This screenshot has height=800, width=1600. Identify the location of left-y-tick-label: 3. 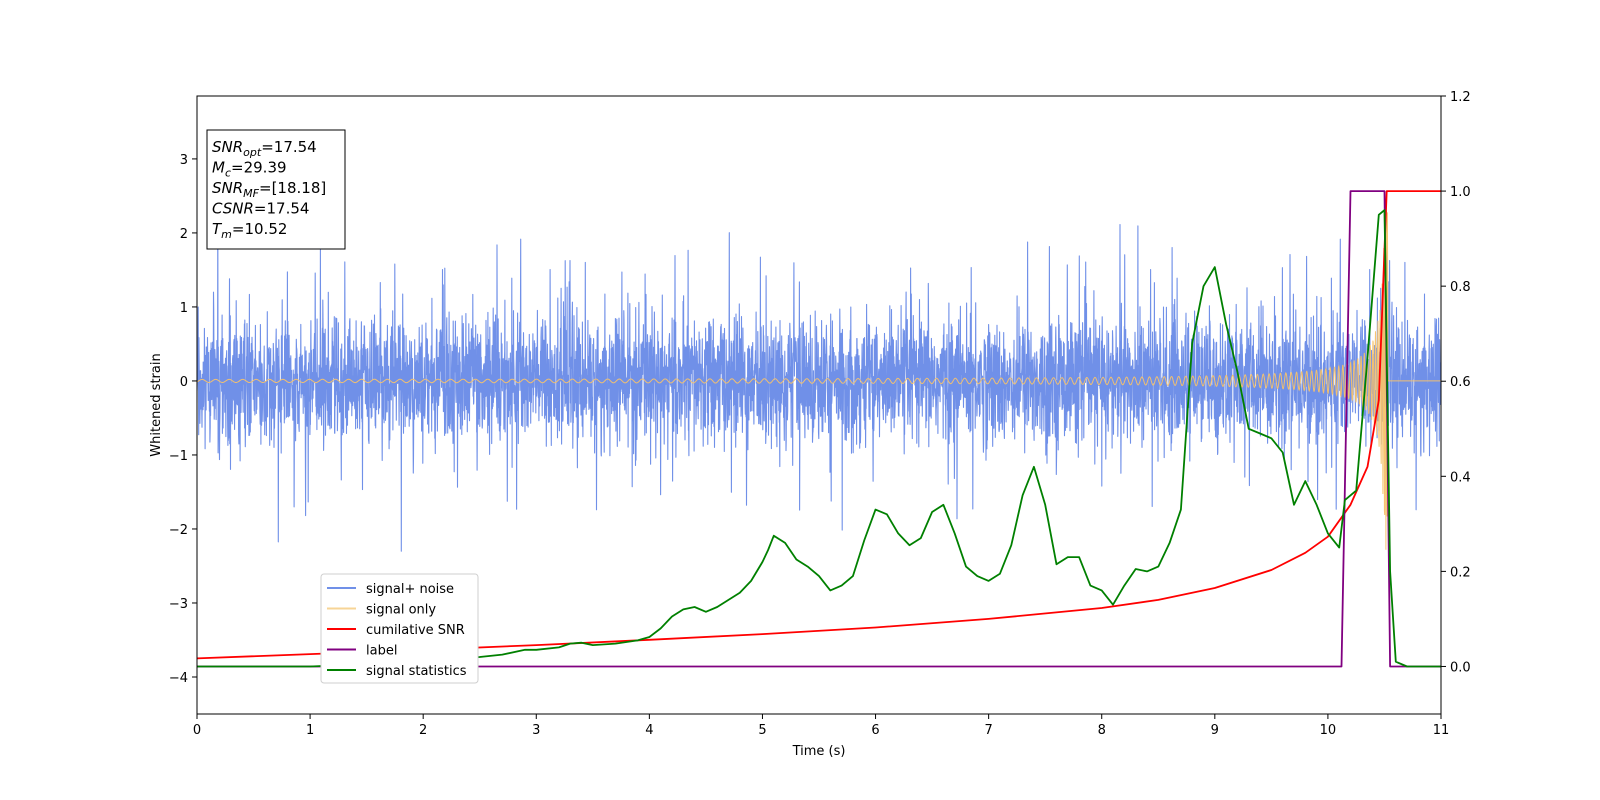
(184, 160).